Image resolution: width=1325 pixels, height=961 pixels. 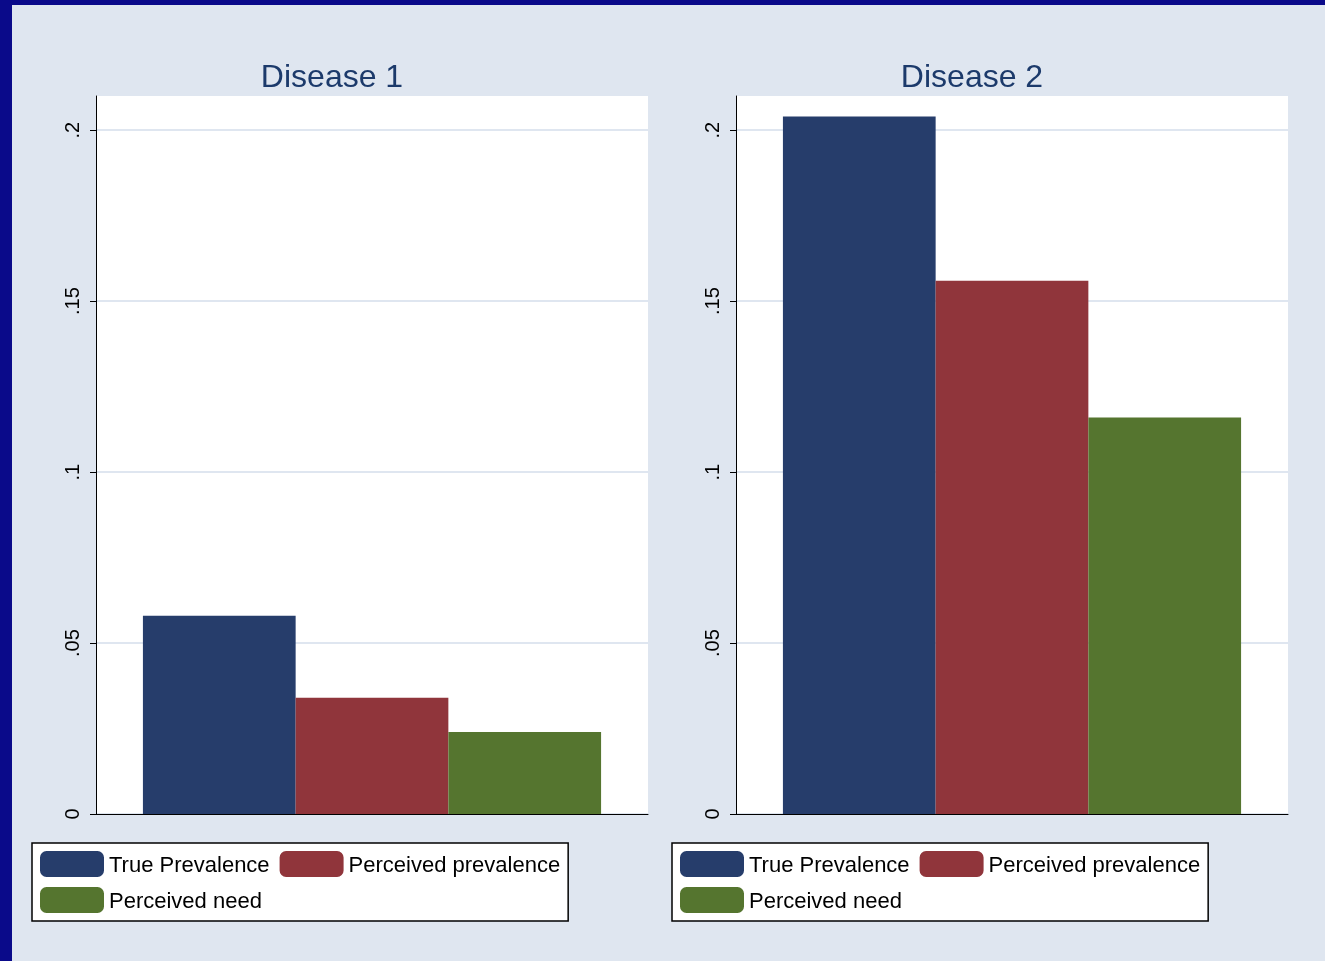 I want to click on chart-title: Disease 2, so click(x=972, y=76).